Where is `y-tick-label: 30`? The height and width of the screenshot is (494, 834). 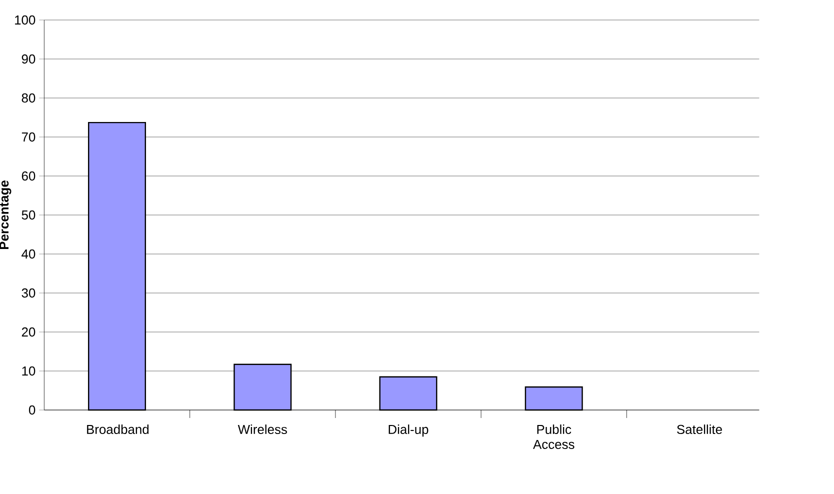 y-tick-label: 30 is located at coordinates (29, 293).